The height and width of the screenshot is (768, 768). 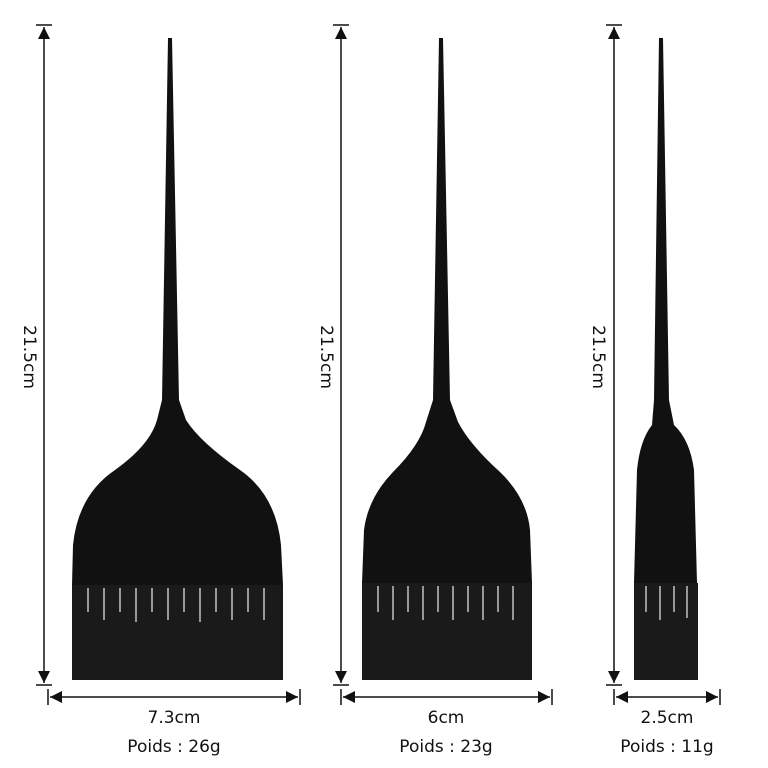 What do you see at coordinates (445, 747) in the screenshot?
I see `weight-label: Poids : 23g` at bounding box center [445, 747].